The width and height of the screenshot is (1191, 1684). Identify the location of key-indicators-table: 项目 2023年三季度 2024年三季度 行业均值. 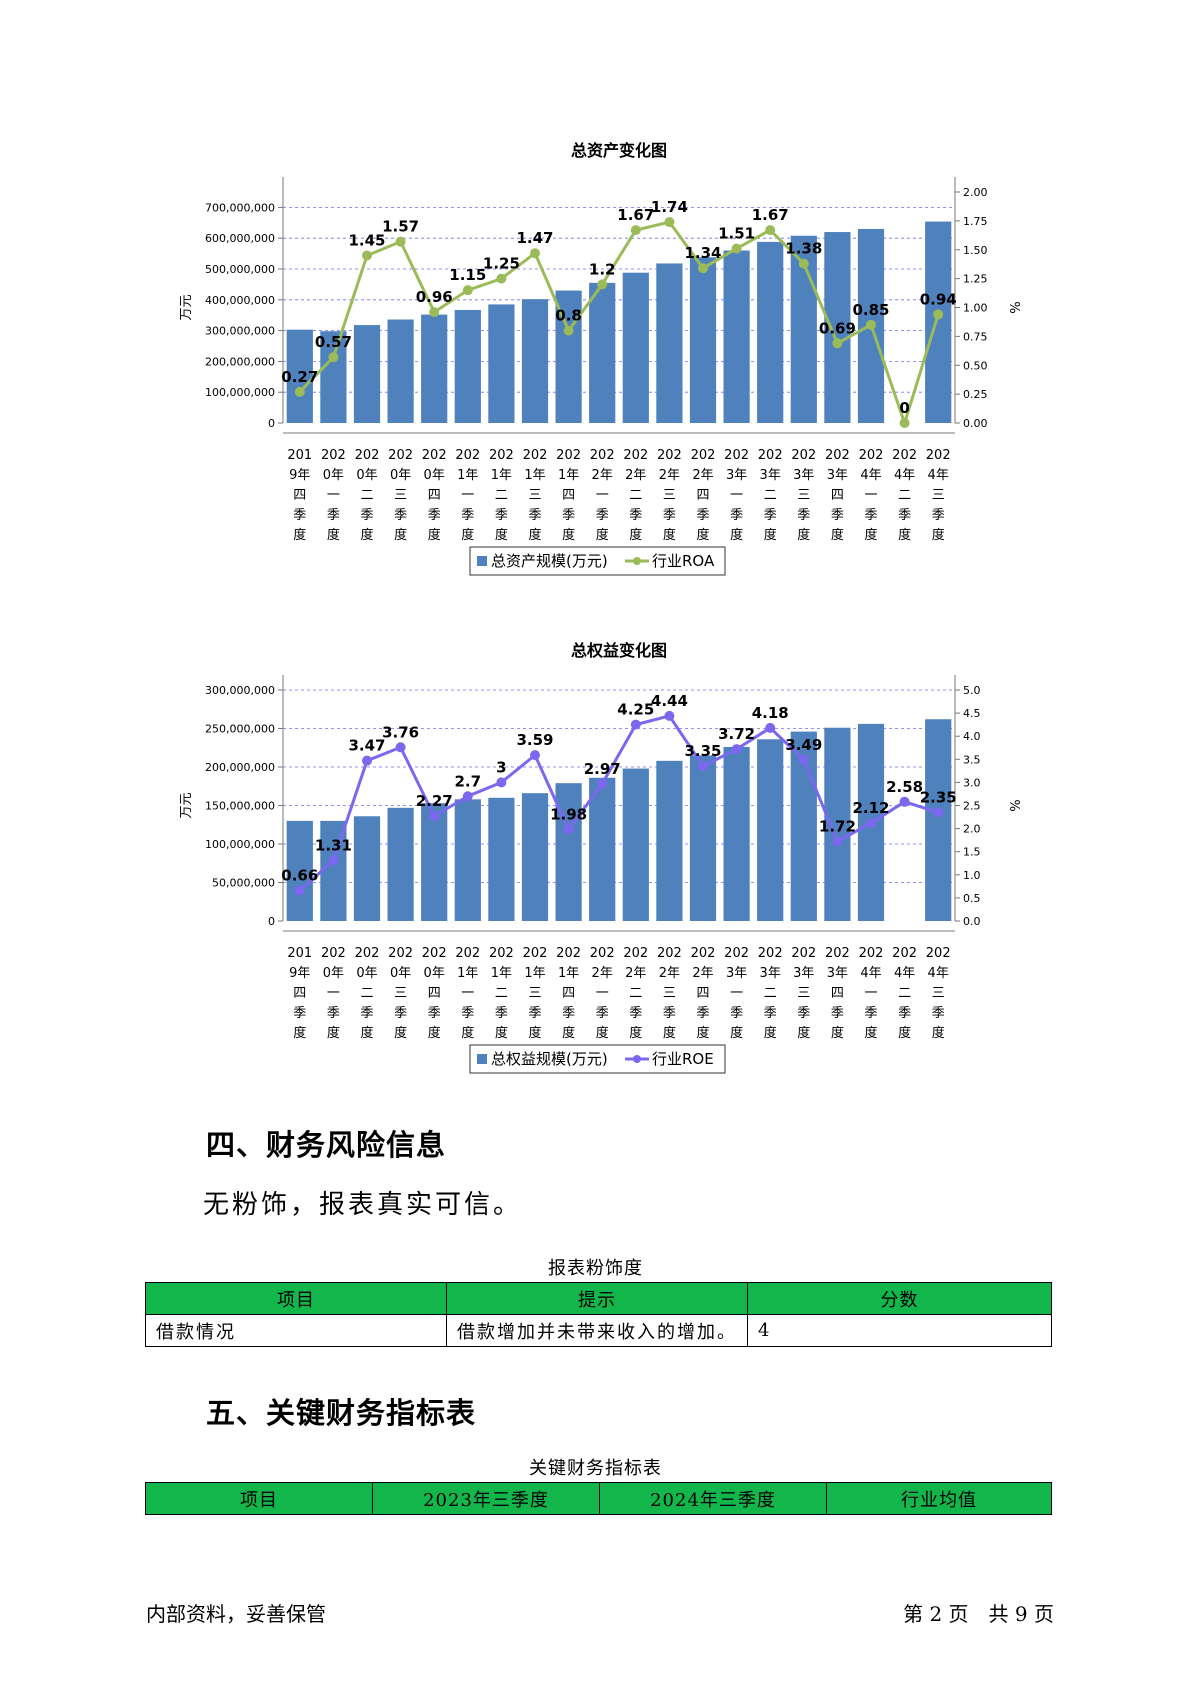
(598, 1498).